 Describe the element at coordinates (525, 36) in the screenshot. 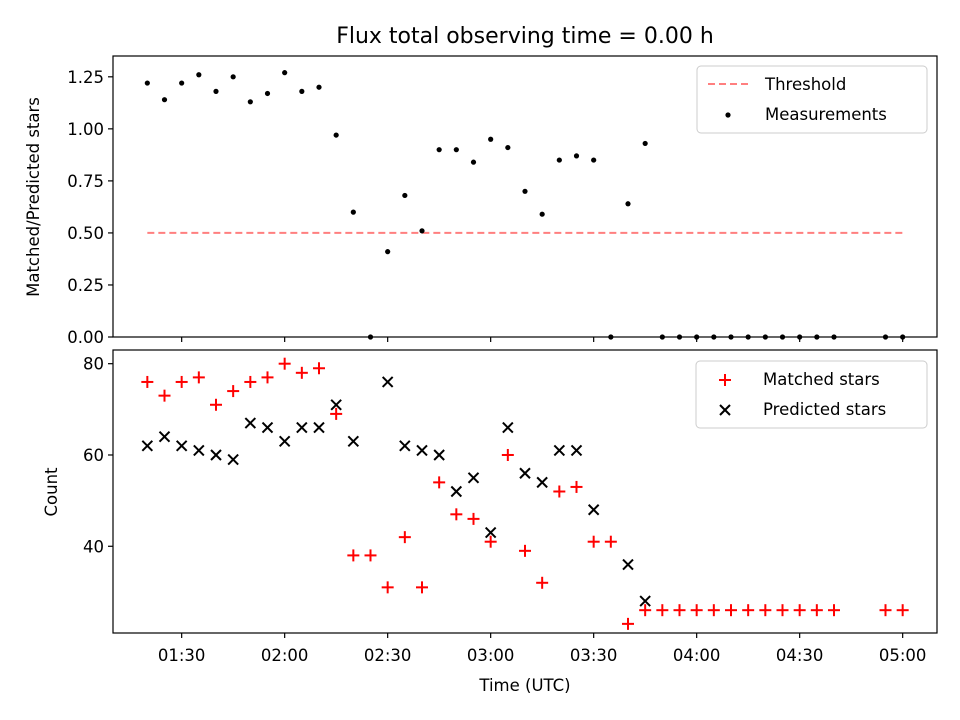

I see `chart-title: Flux total observing time = 0.00 h` at that location.